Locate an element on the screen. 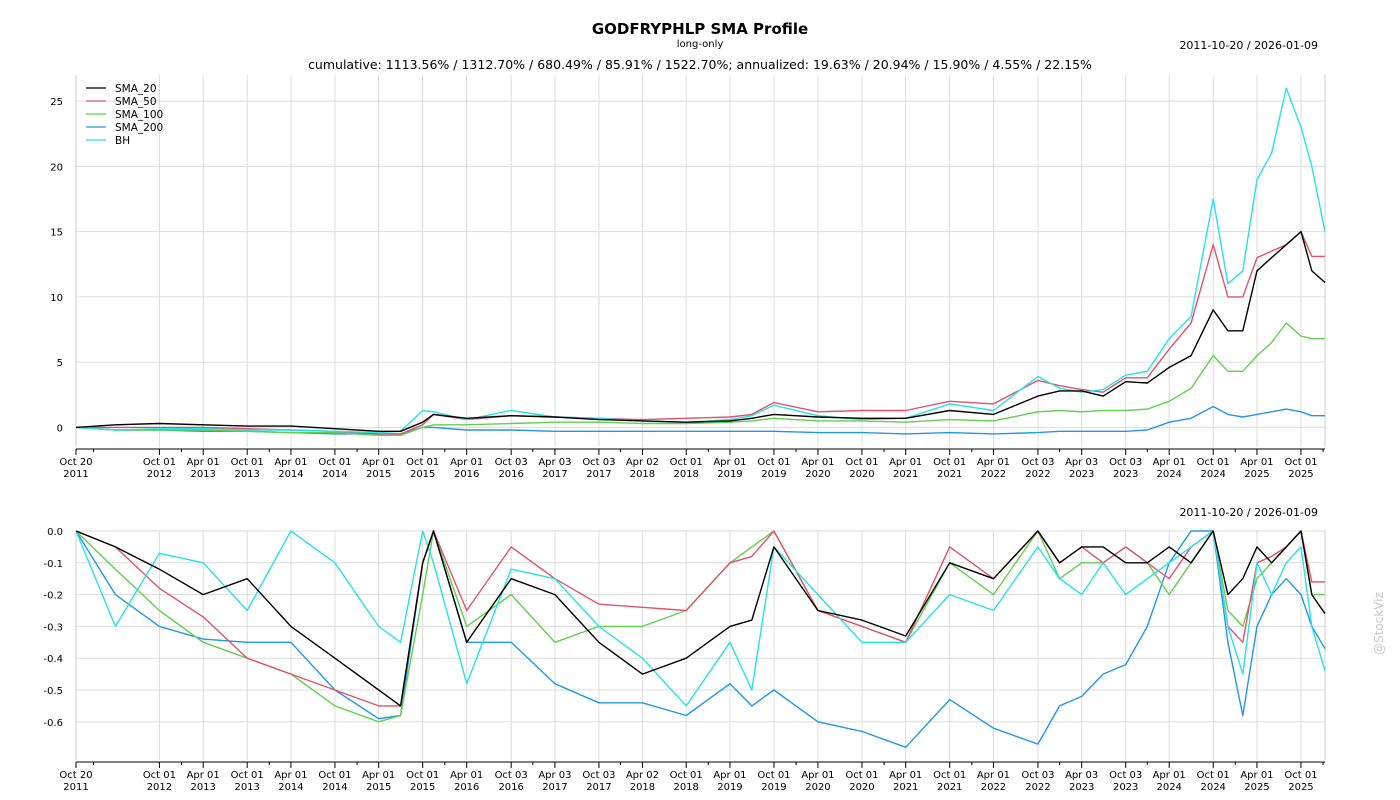 This screenshot has width=1400, height=800. y-tick-label: -0.2 is located at coordinates (53, 596).